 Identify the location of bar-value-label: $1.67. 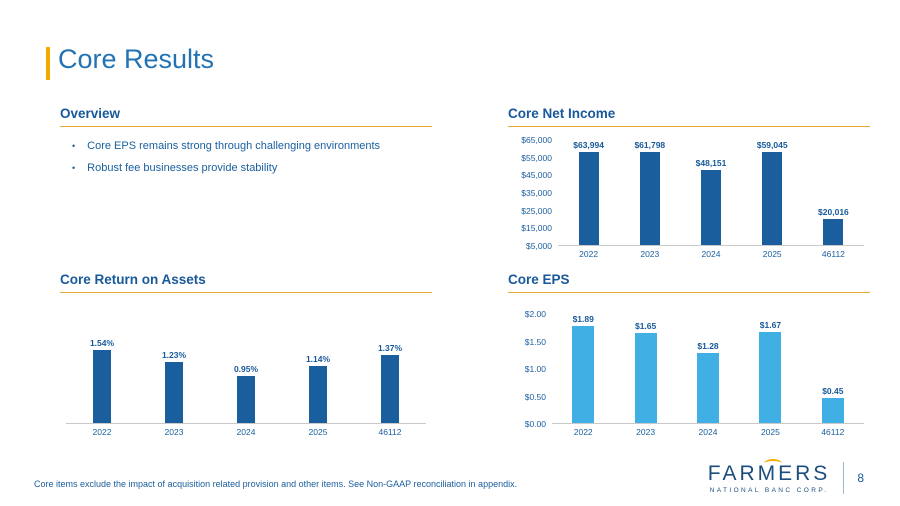
(770, 325).